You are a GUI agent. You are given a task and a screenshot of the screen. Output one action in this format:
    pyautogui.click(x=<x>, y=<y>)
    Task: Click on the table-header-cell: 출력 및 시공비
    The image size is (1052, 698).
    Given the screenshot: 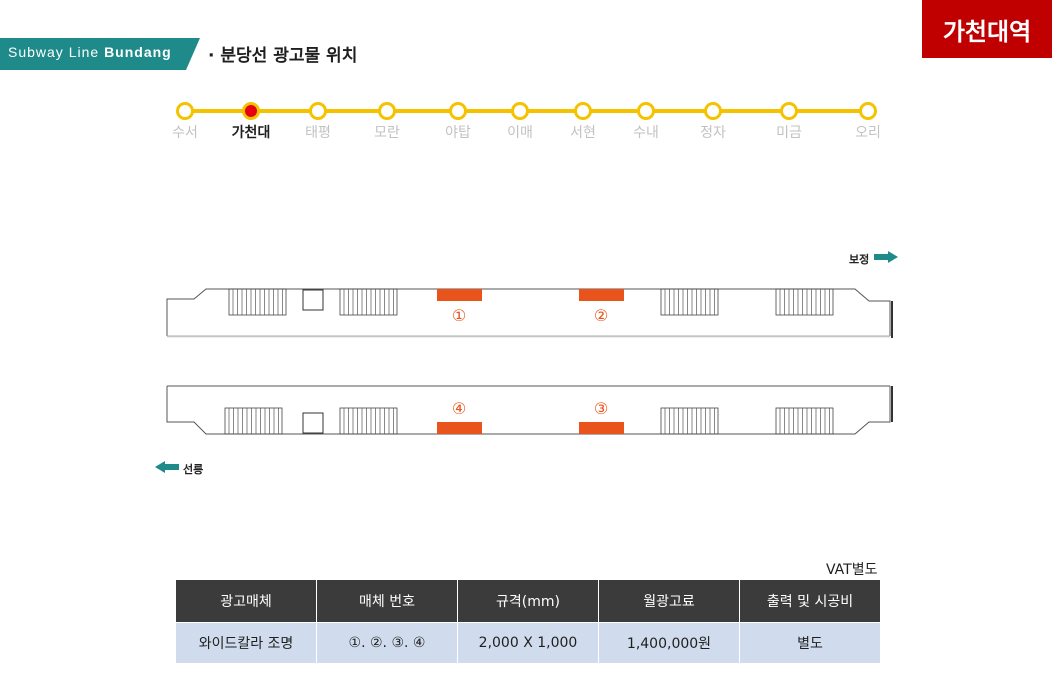 What is the action you would take?
    pyautogui.click(x=810, y=601)
    